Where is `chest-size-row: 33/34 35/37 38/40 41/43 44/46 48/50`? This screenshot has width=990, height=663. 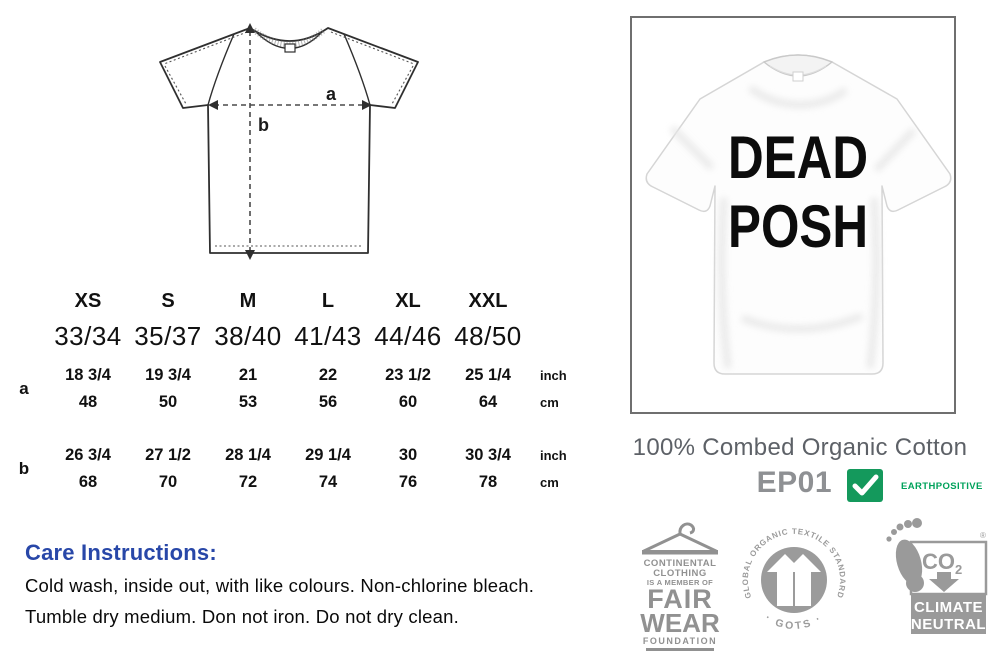 chest-size-row: 33/34 35/37 38/40 41/43 44/46 48/50 is located at coordinates (300, 336).